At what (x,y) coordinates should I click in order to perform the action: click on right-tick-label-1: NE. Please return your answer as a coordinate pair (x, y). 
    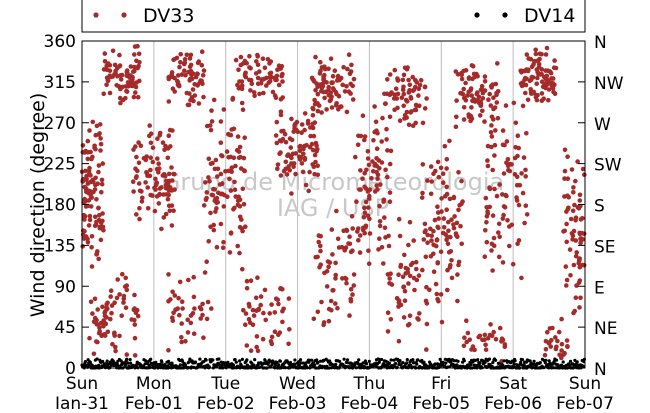
    Looking at the image, I should click on (605, 329).